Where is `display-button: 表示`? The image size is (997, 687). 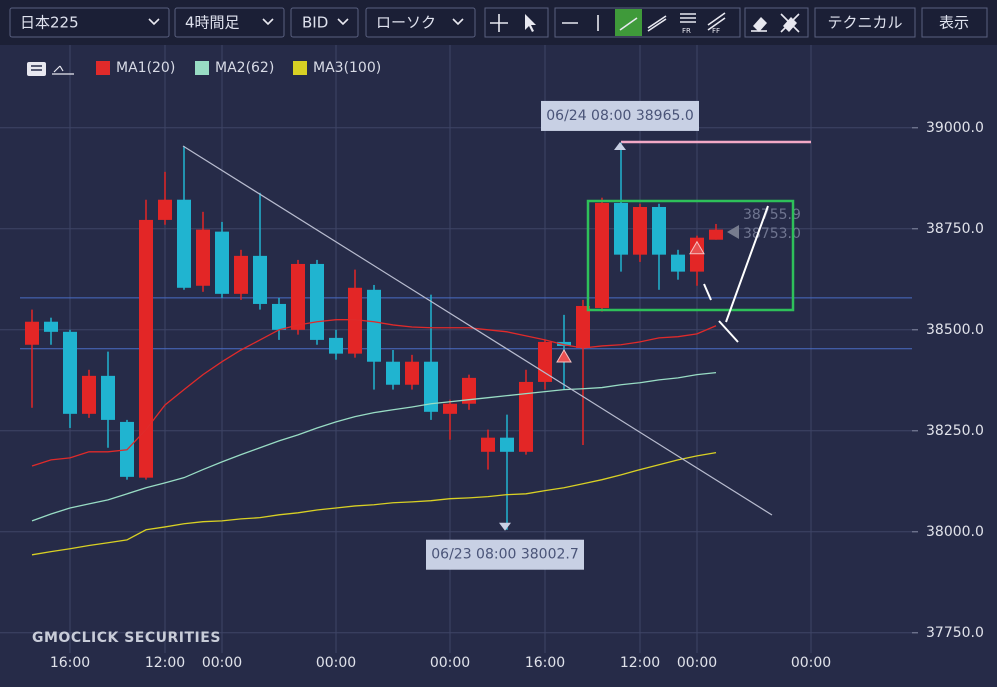
display-button: 表示 is located at coordinates (954, 22).